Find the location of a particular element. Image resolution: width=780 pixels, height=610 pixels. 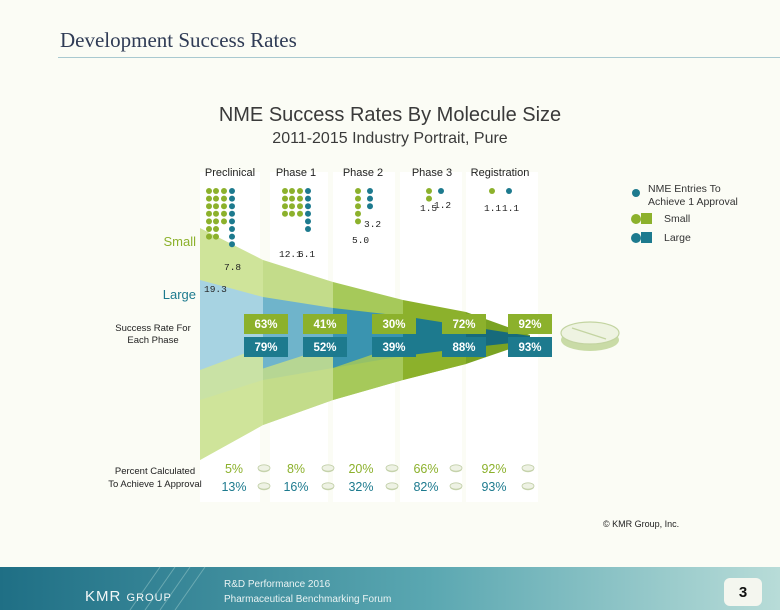

page-number-badge is located at coordinates (743, 592).